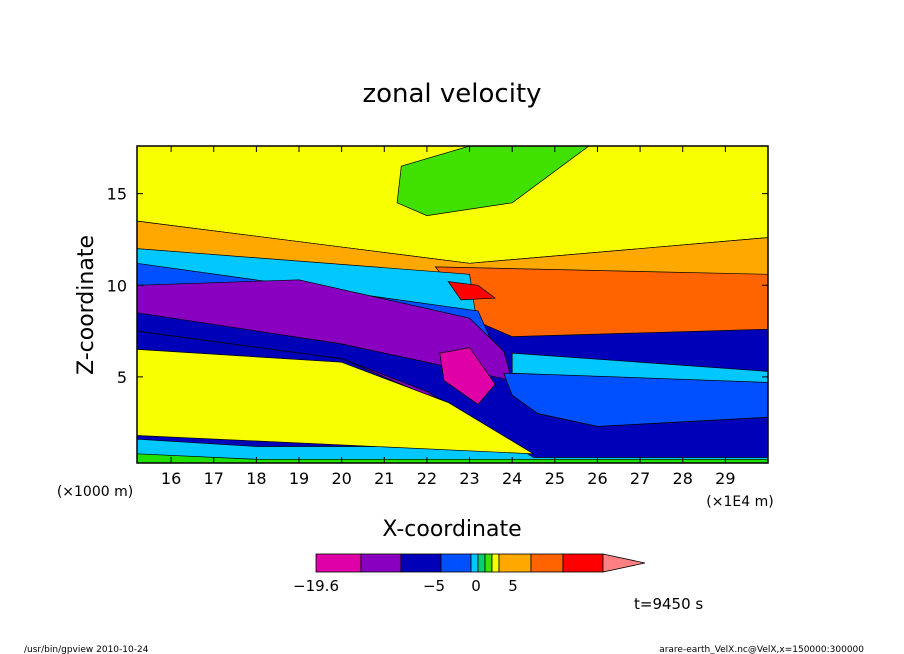  Describe the element at coordinates (451, 94) in the screenshot. I see `chart-title: zonal velocity` at that location.